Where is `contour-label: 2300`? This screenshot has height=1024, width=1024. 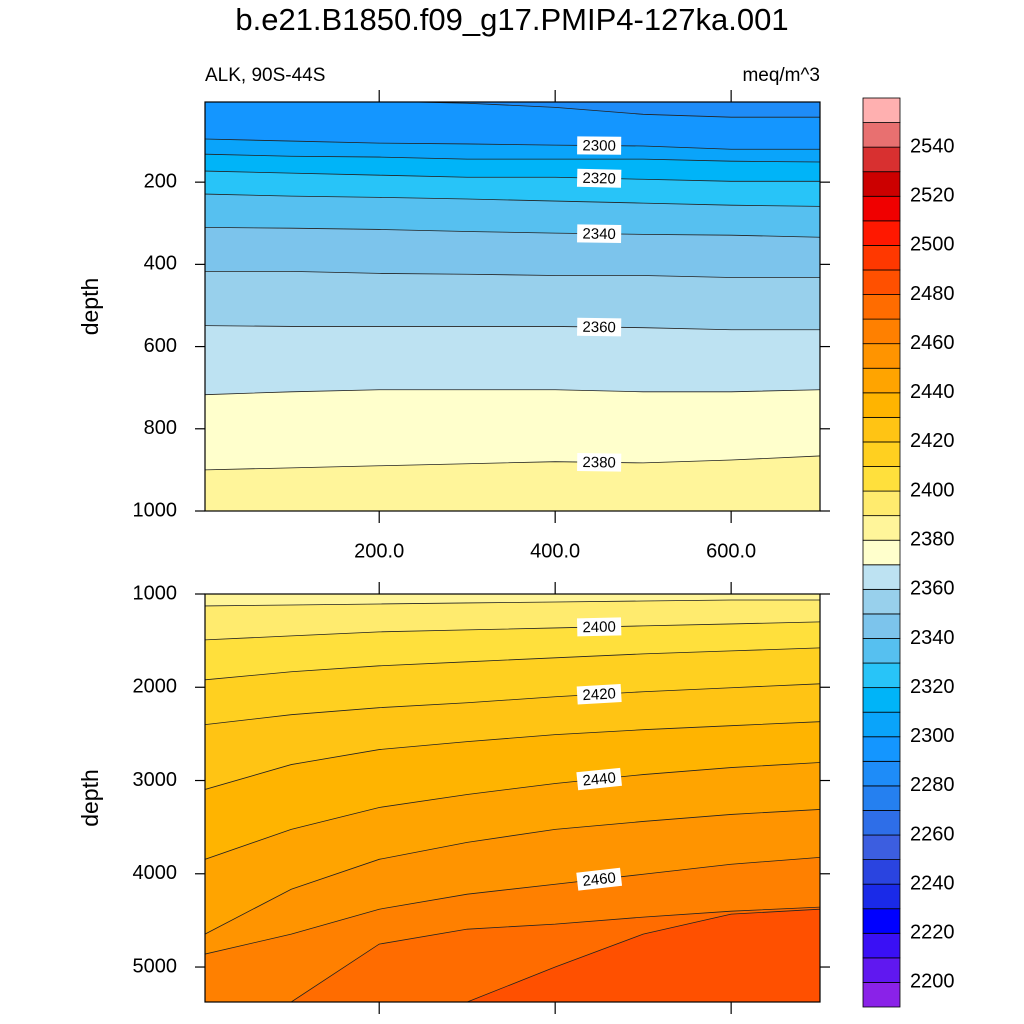 contour-label: 2300 is located at coordinates (599, 145).